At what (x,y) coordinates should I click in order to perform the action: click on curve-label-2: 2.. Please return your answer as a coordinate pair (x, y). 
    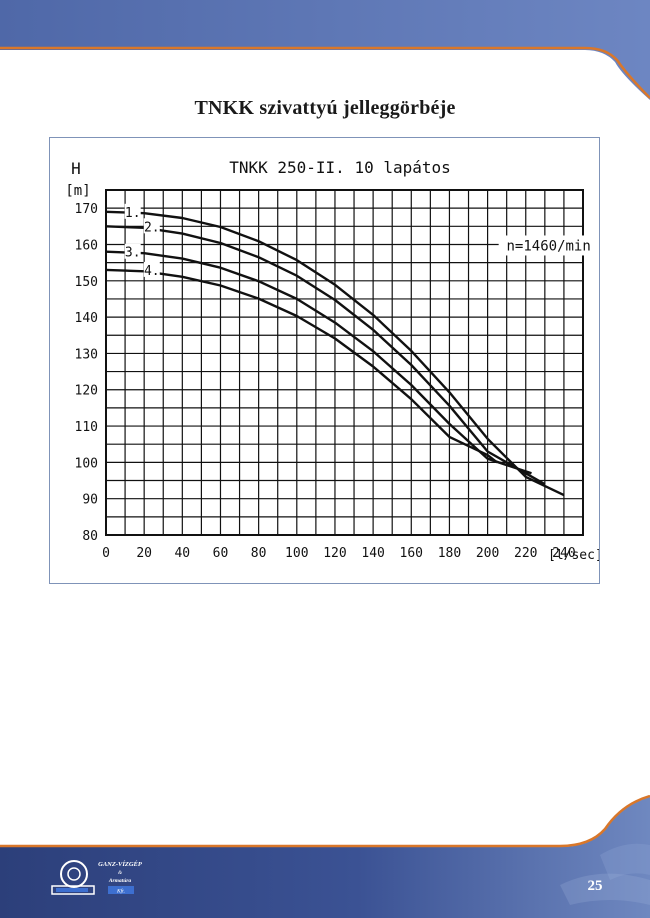
    Looking at the image, I should click on (152, 227).